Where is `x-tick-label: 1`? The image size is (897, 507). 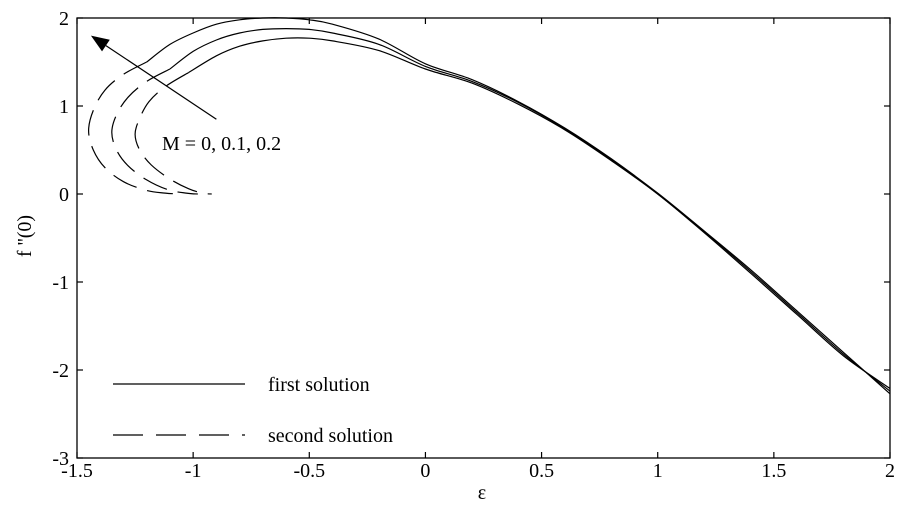
x-tick-label: 1 is located at coordinates (658, 471).